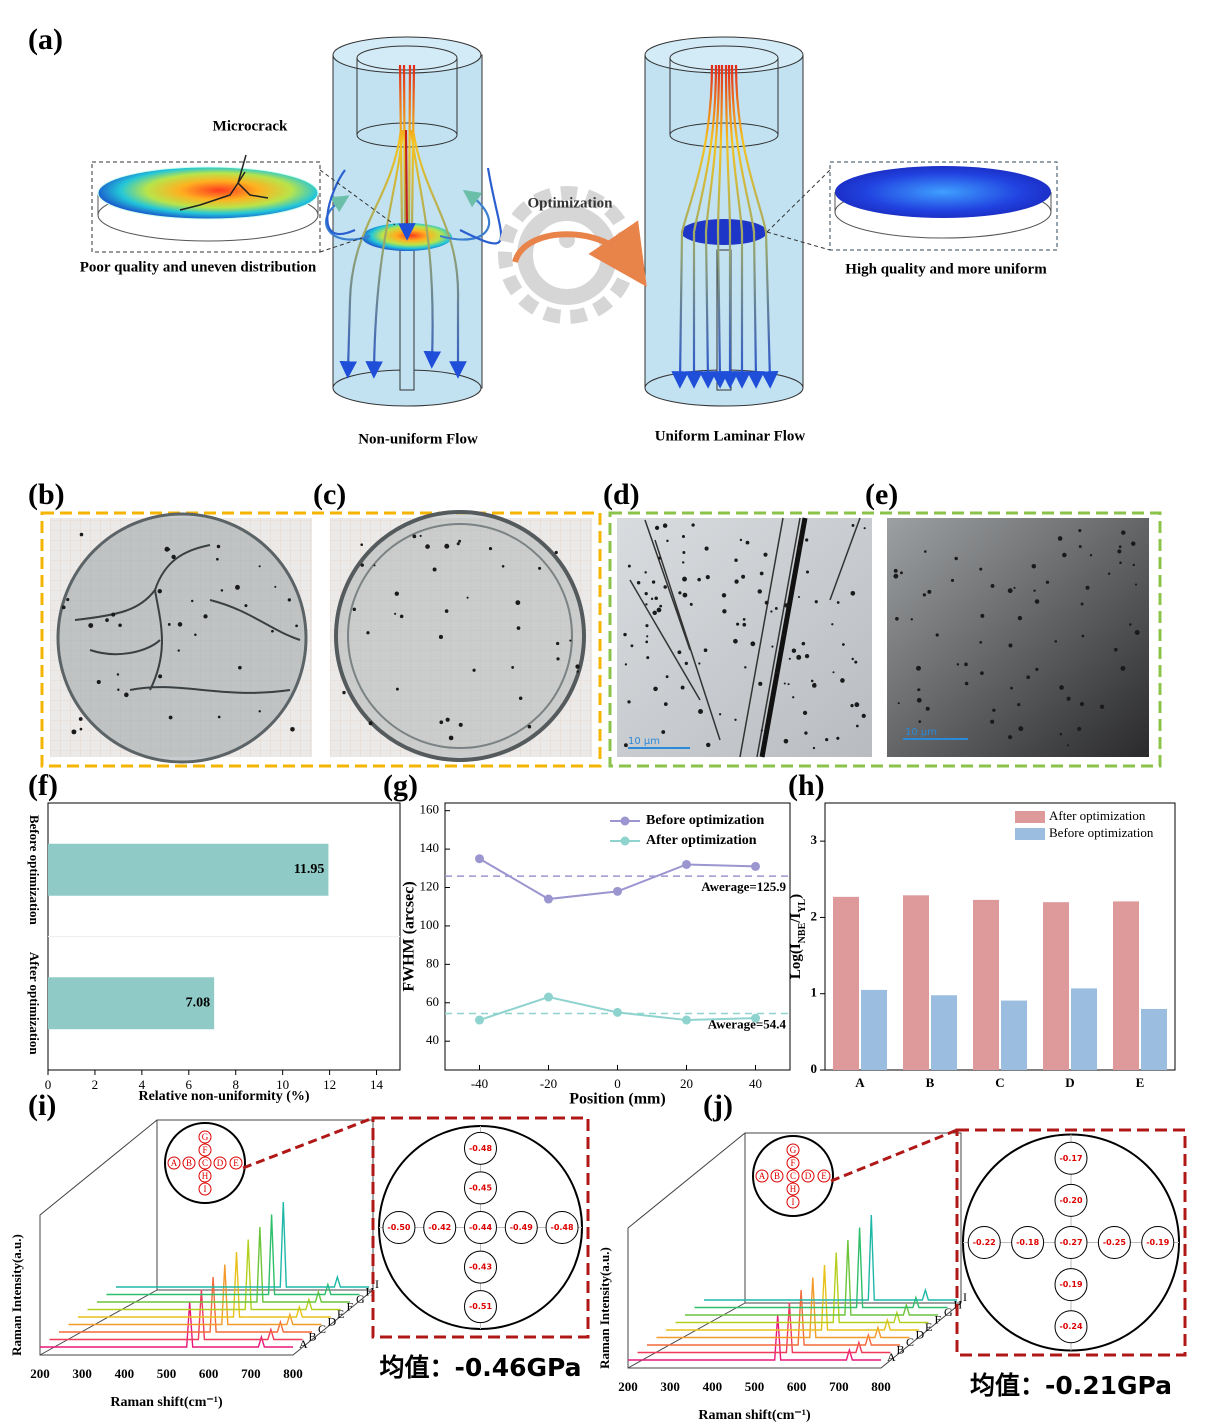  What do you see at coordinates (792, 1163) in the screenshot?
I see `inset-label: F` at bounding box center [792, 1163].